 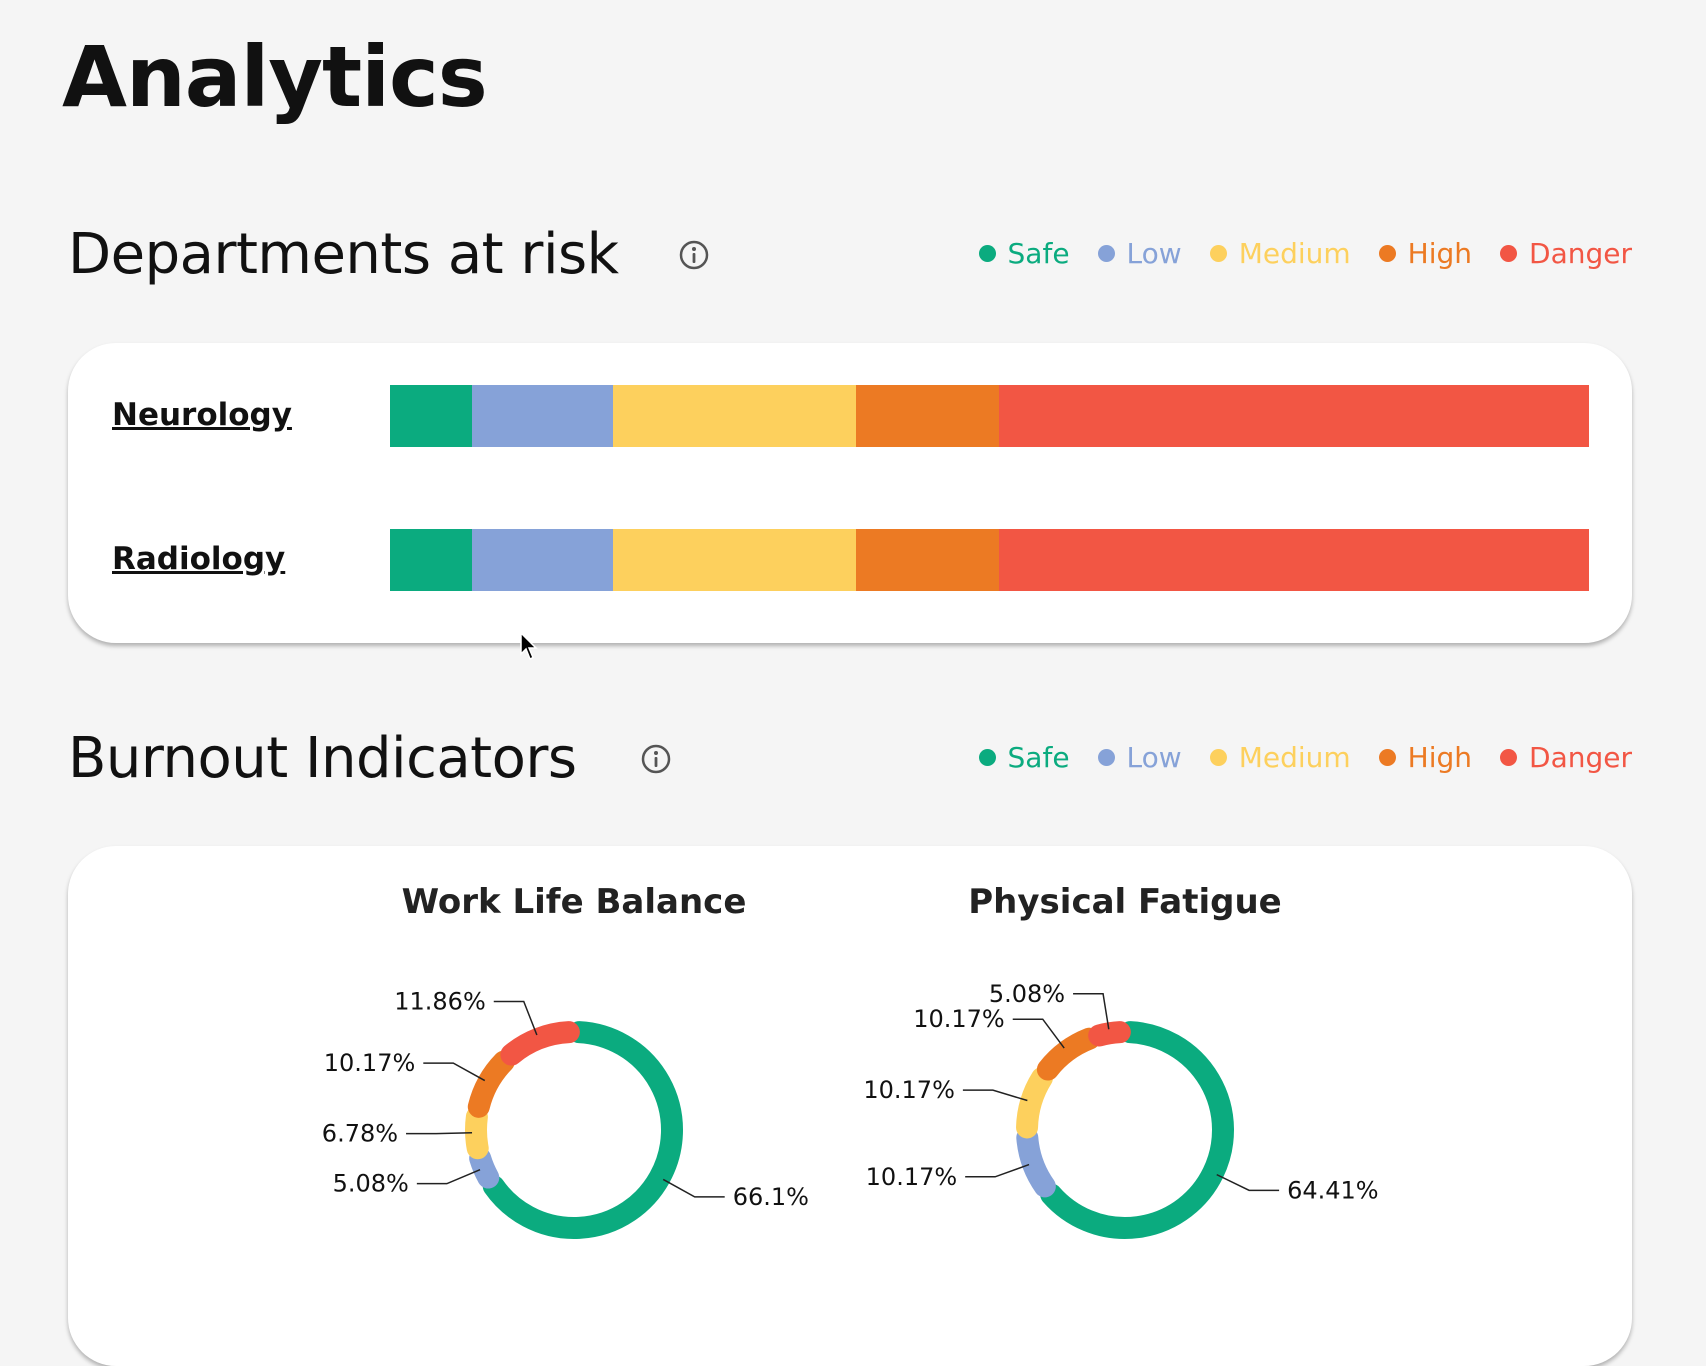 I want to click on burnout-title: Burnout Indicators, so click(x=322, y=758).